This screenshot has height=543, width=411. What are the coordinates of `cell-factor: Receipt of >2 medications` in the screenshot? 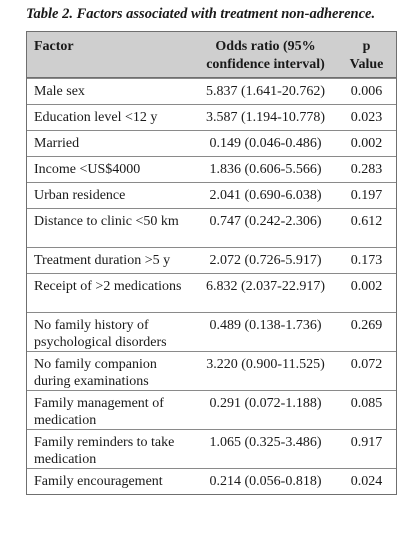 It's located at (108, 286).